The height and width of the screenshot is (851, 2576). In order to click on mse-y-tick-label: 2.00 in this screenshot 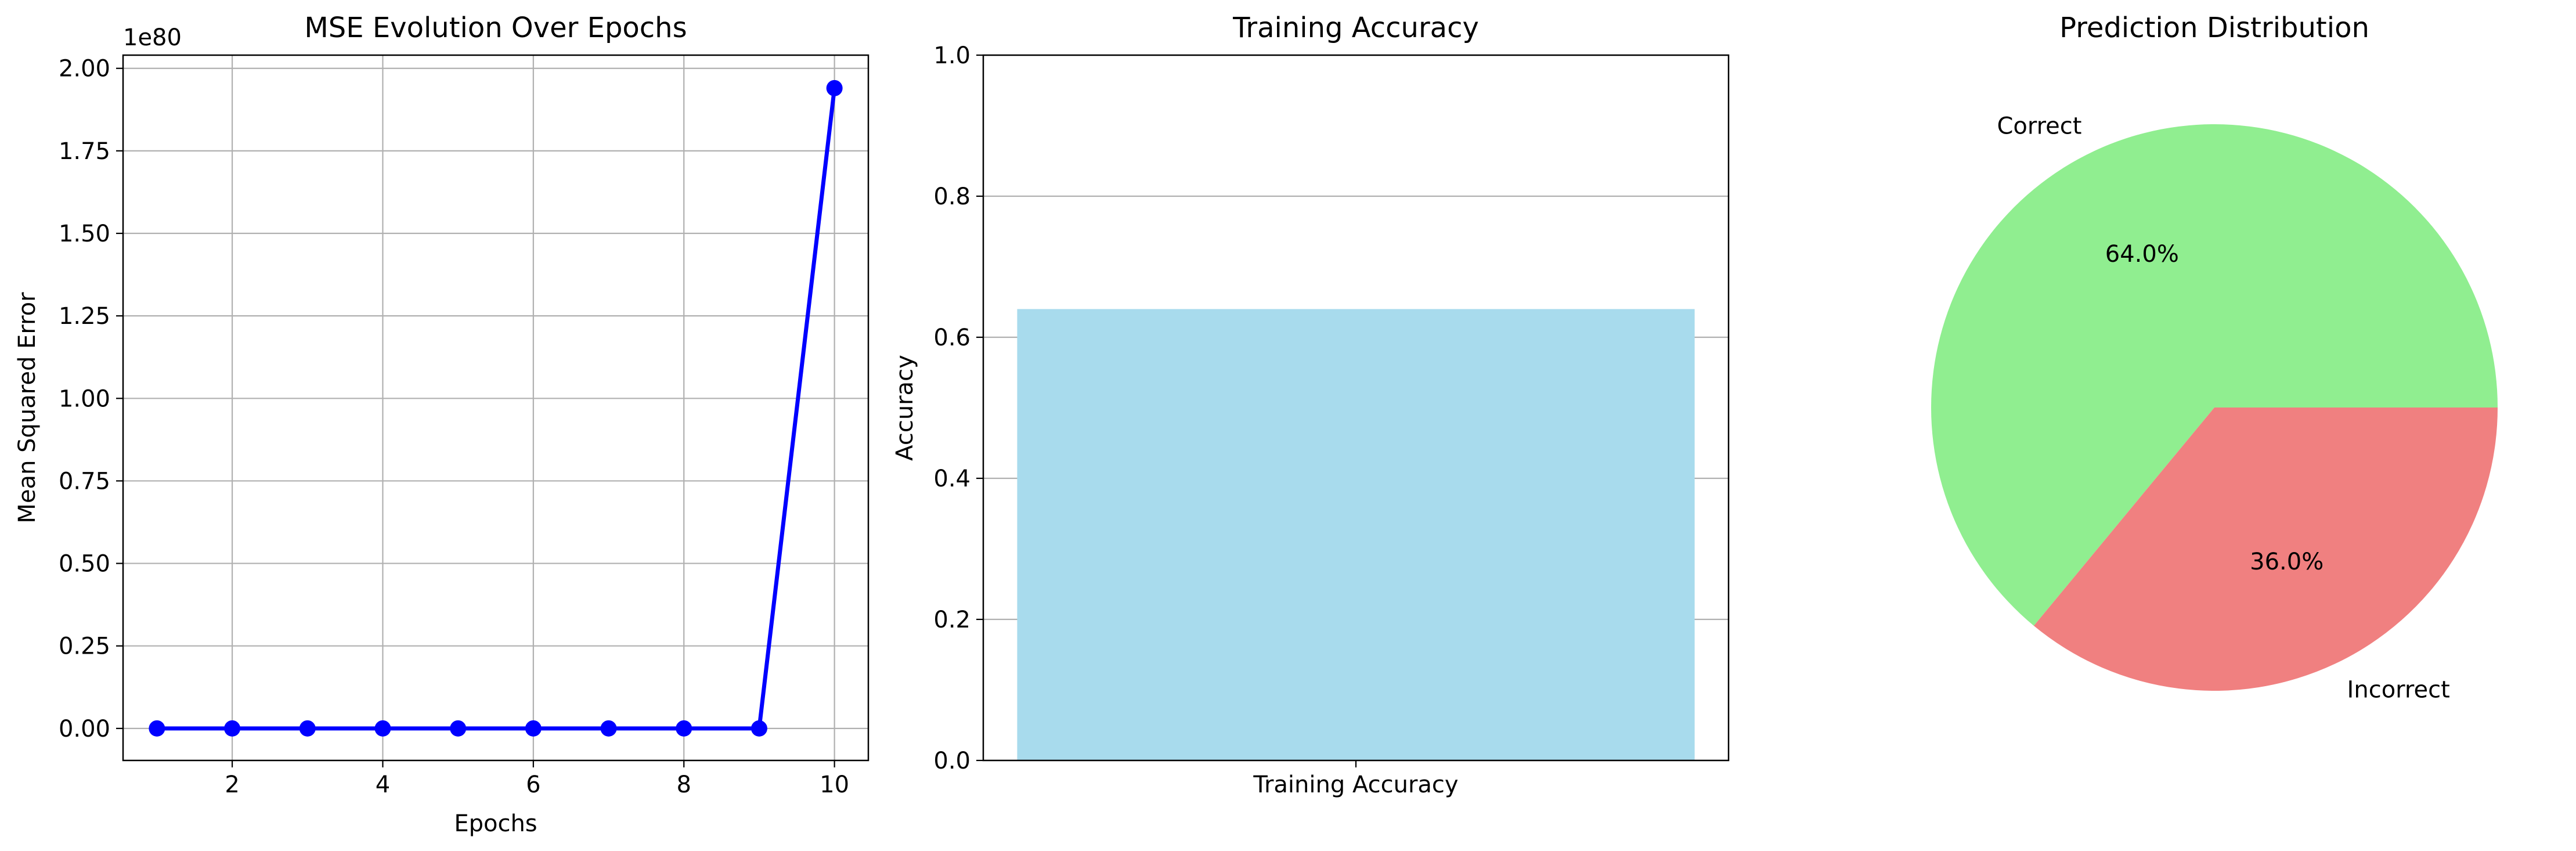, I will do `click(85, 69)`.